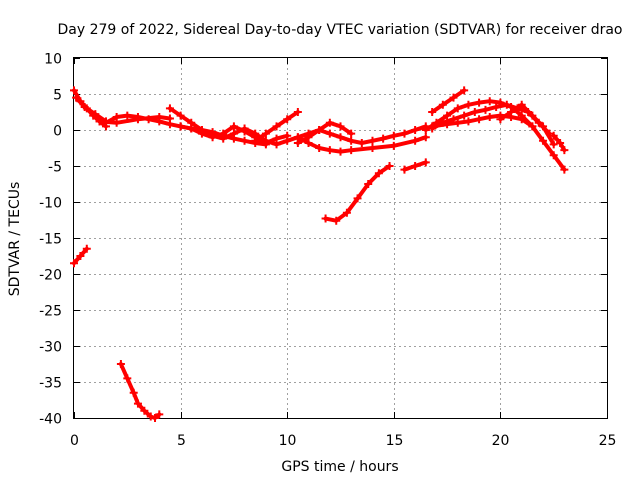 This screenshot has width=640, height=480. I want to click on y-tick-label: 10, so click(53, 60).